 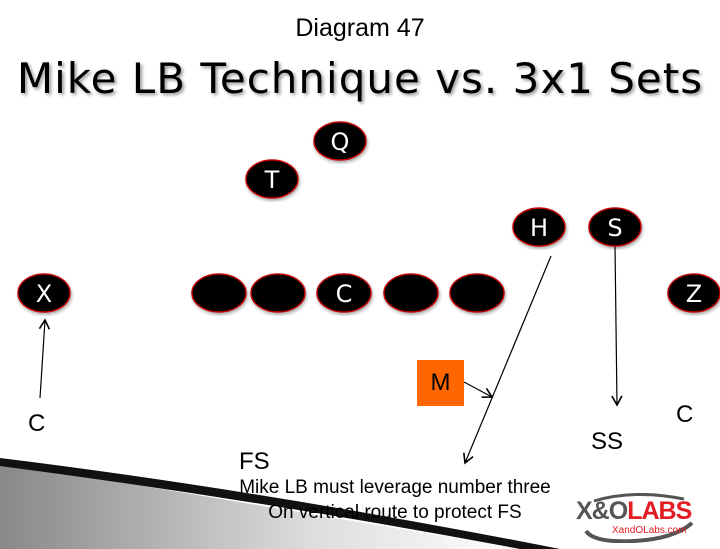 I want to click on xandolabs-logo: X&OLABS XandOLabs.com, so click(x=644, y=518).